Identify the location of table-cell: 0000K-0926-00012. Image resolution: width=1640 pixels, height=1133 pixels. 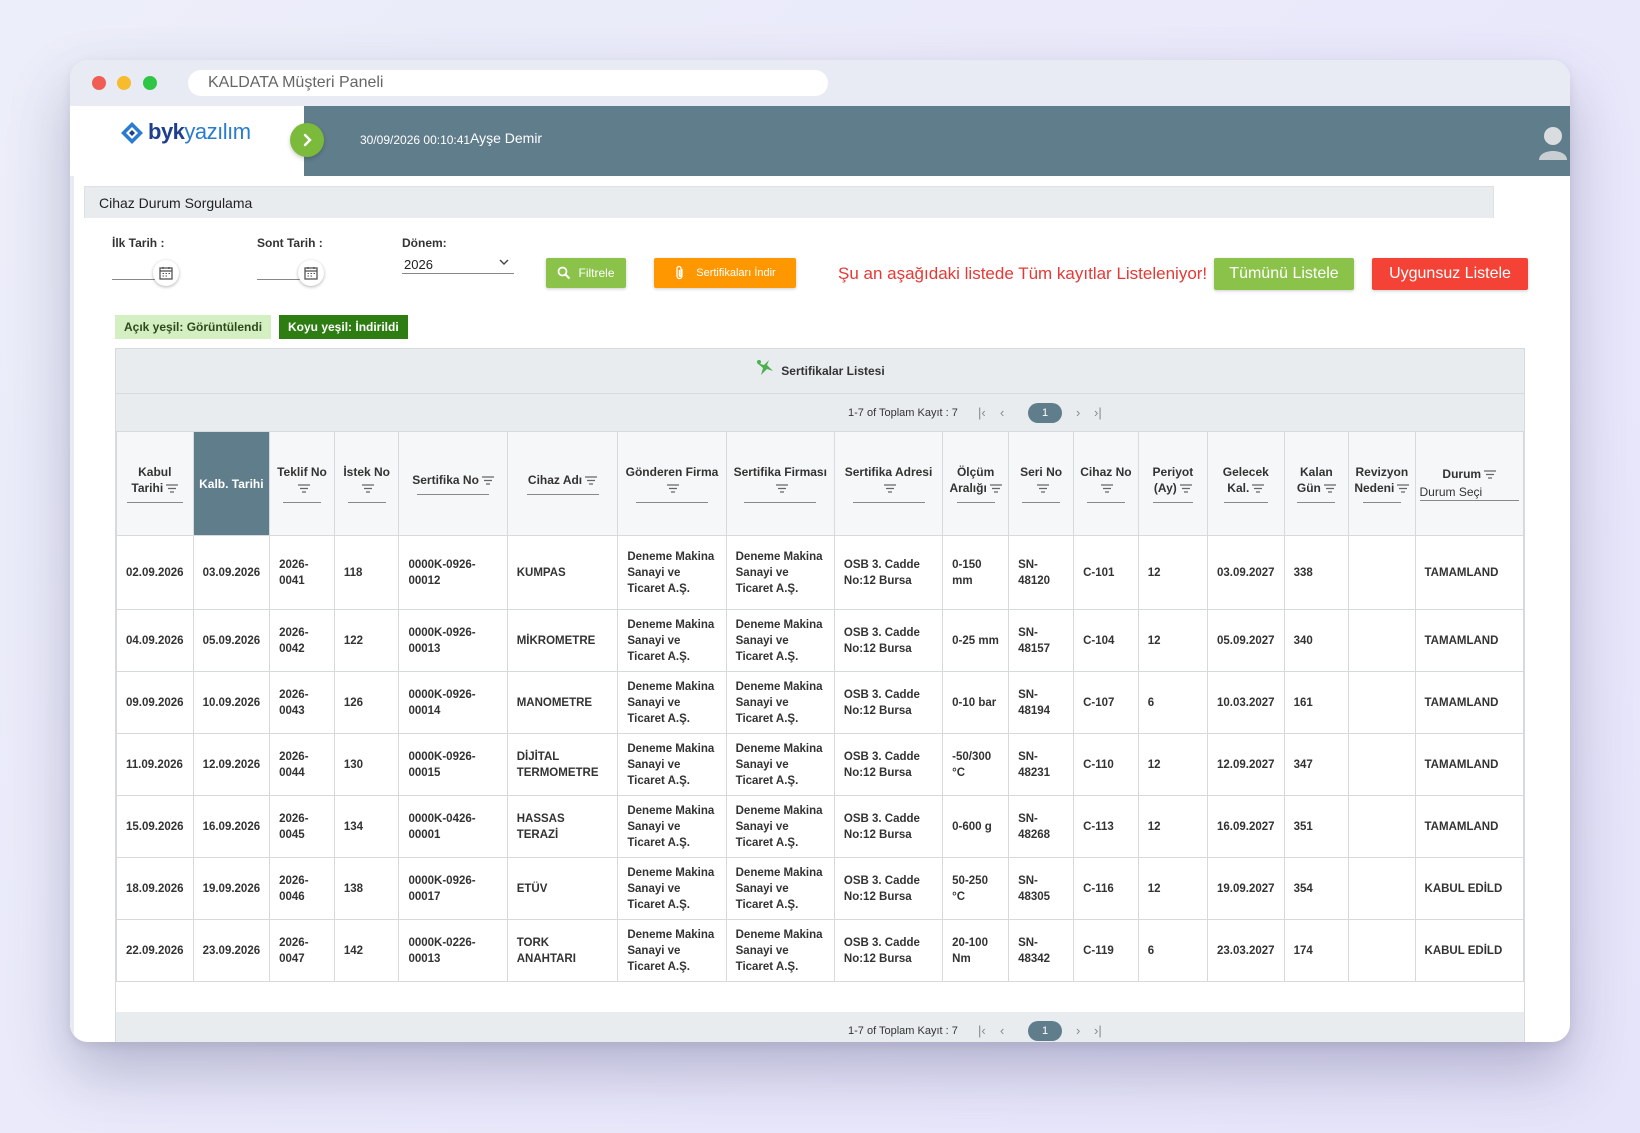
(453, 572).